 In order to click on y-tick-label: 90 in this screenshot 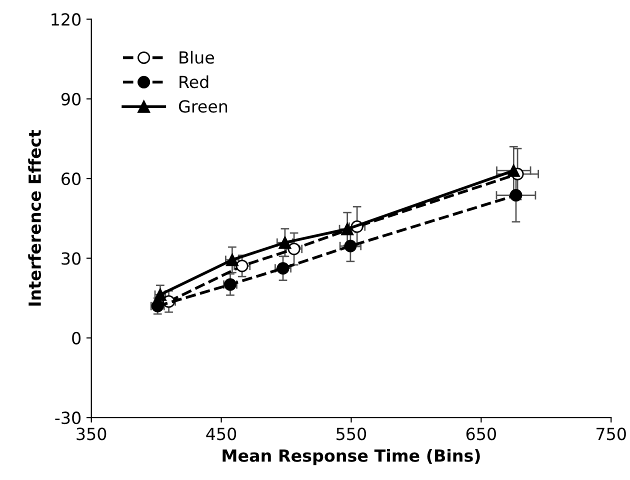, I will do `click(71, 99)`.